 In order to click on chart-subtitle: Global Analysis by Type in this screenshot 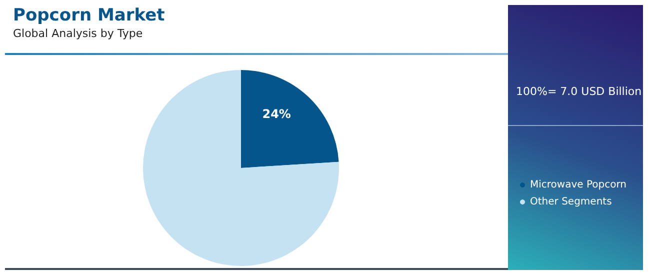, I will do `click(78, 33)`.